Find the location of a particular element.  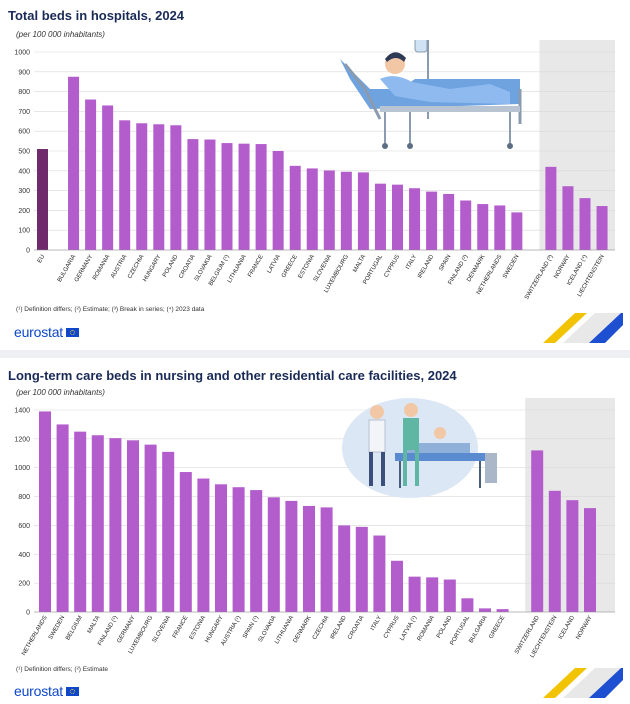

x-tick-label: BULGARIA is located at coordinates (478, 629).